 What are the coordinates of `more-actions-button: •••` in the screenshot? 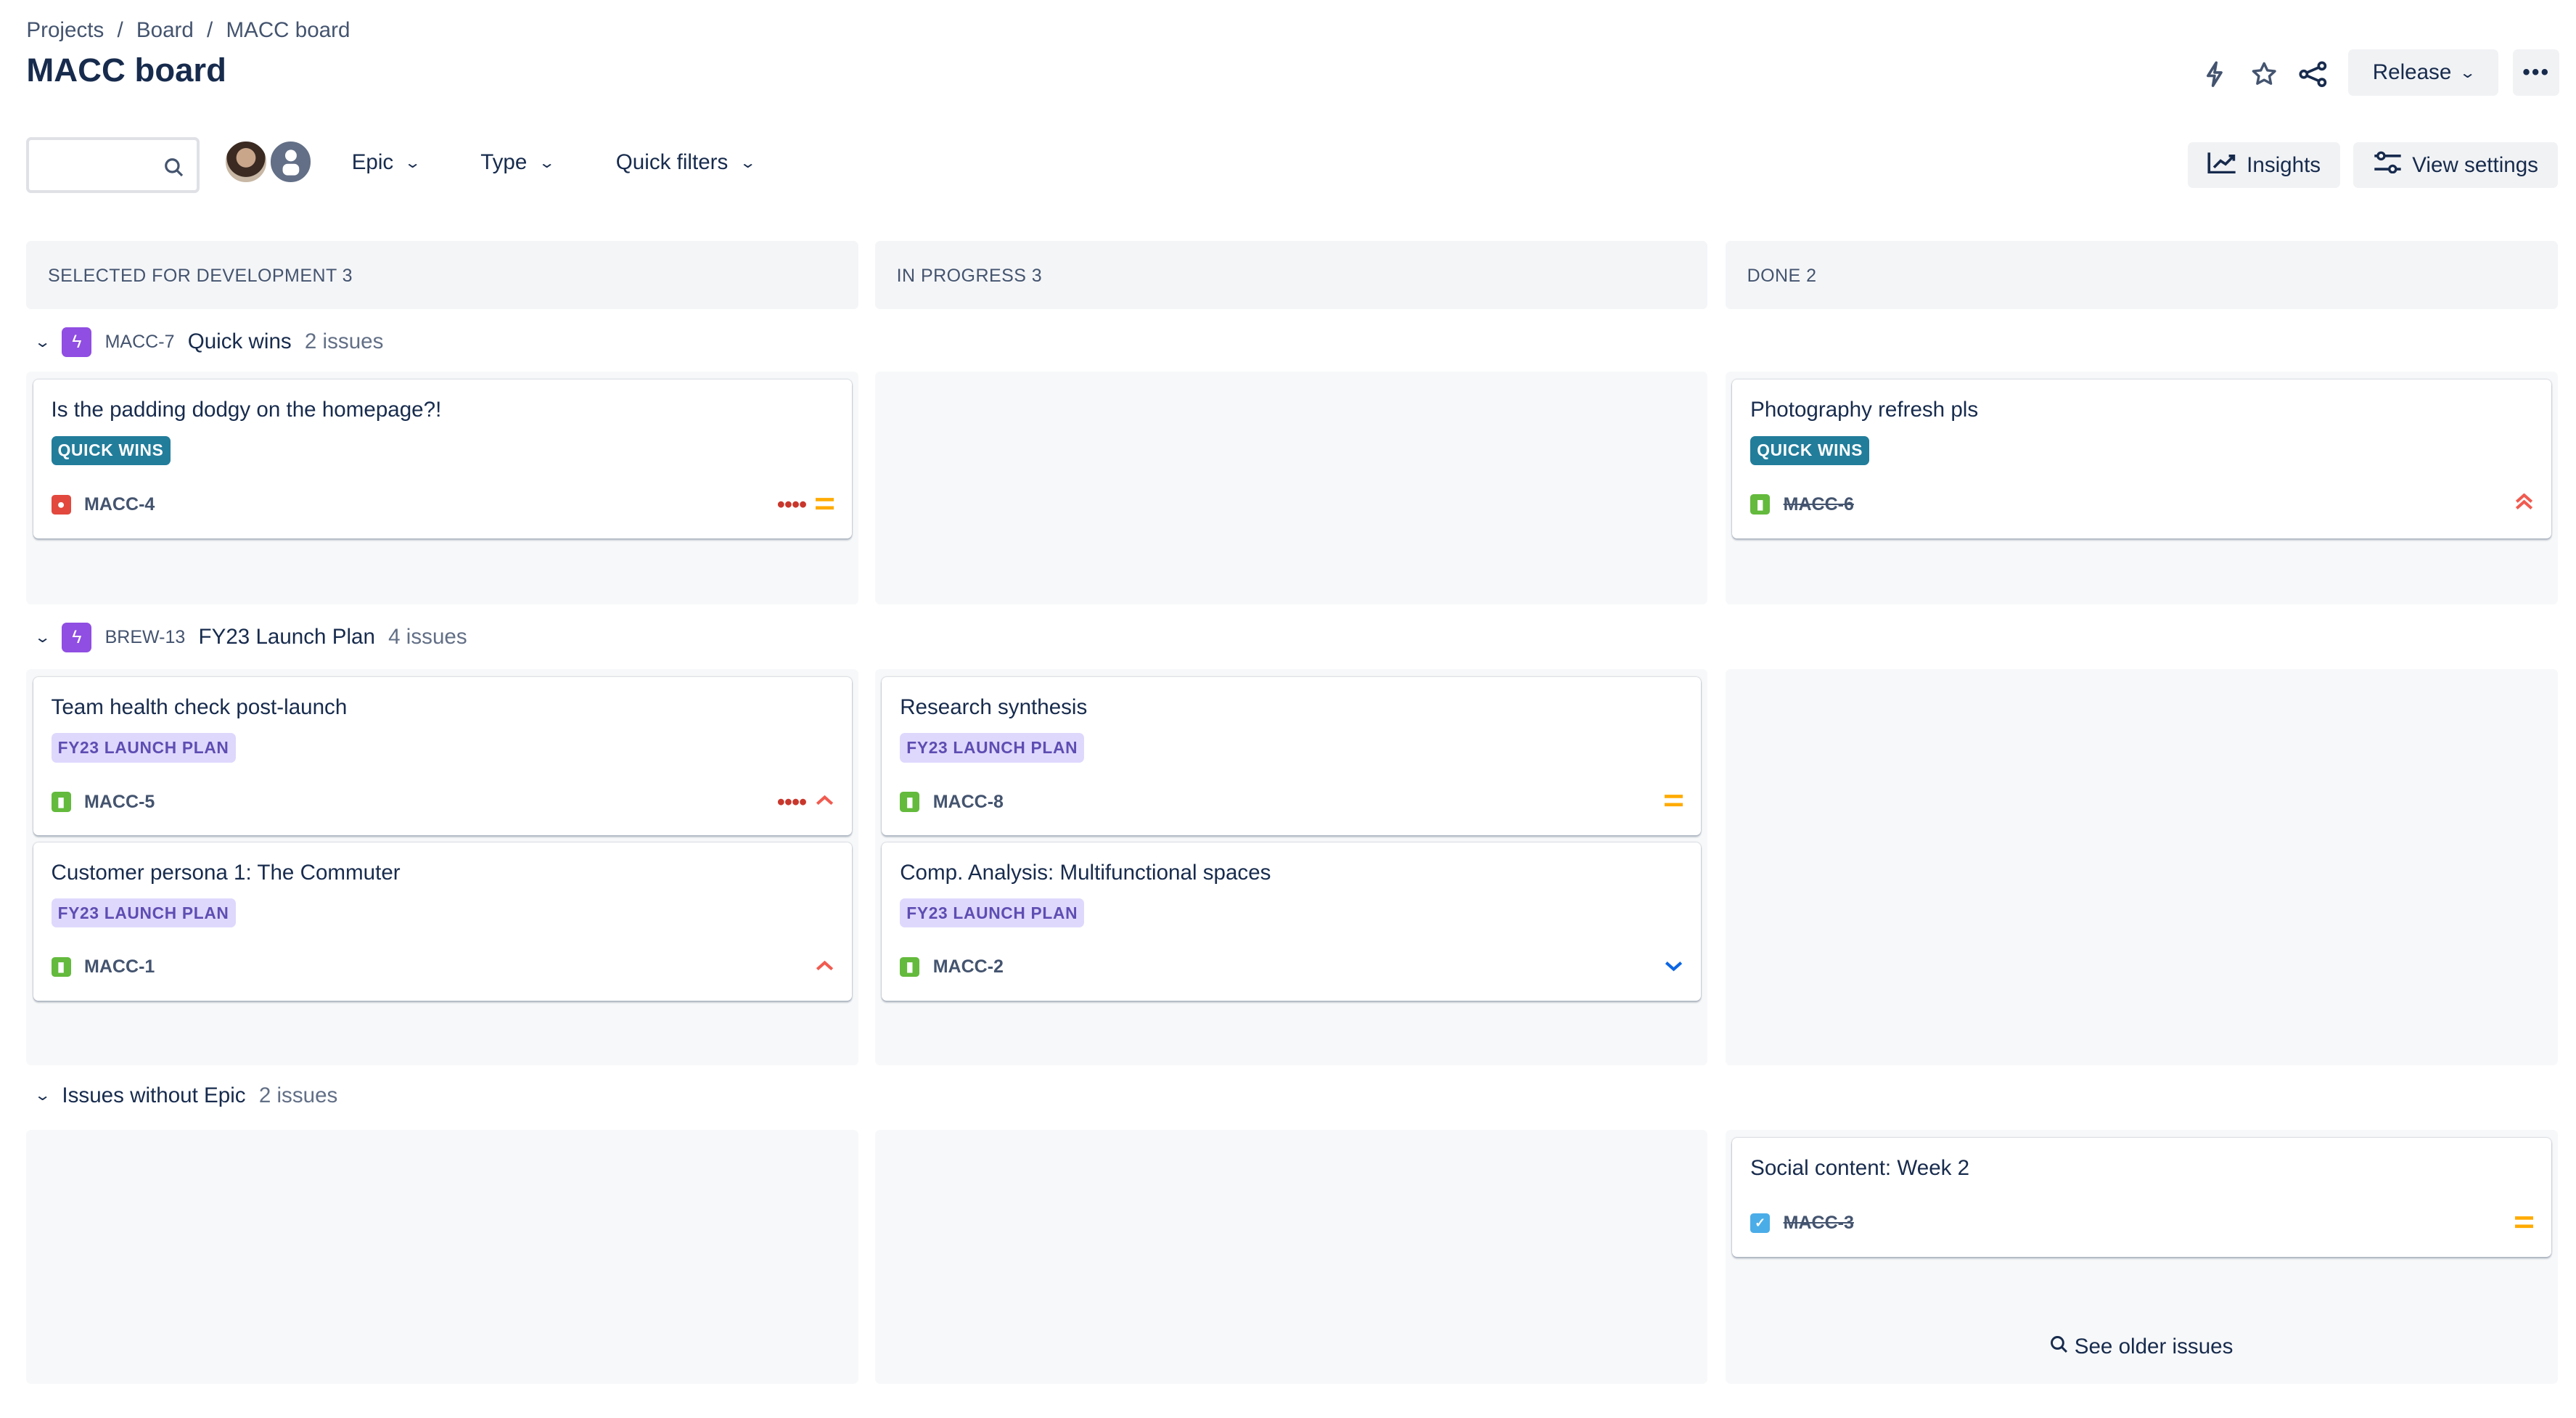 It's located at (2536, 72).